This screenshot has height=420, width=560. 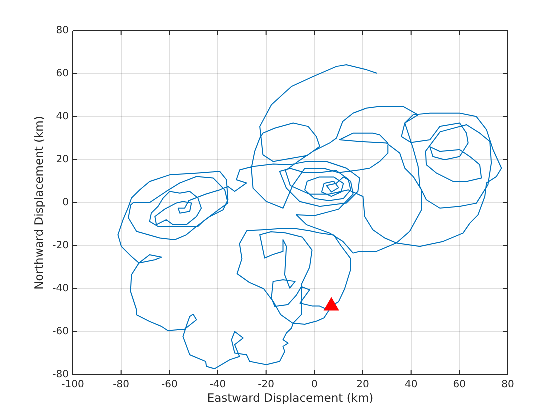 I want to click on x-tick-label: 20, so click(x=363, y=385).